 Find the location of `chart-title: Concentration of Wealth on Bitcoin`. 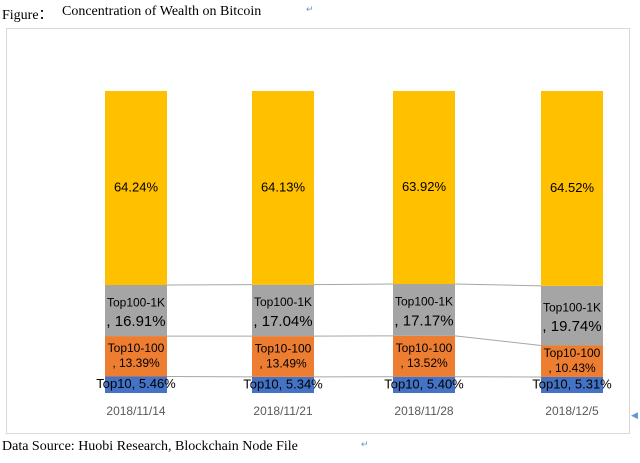

chart-title: Concentration of Wealth on Bitcoin is located at coordinates (162, 11).